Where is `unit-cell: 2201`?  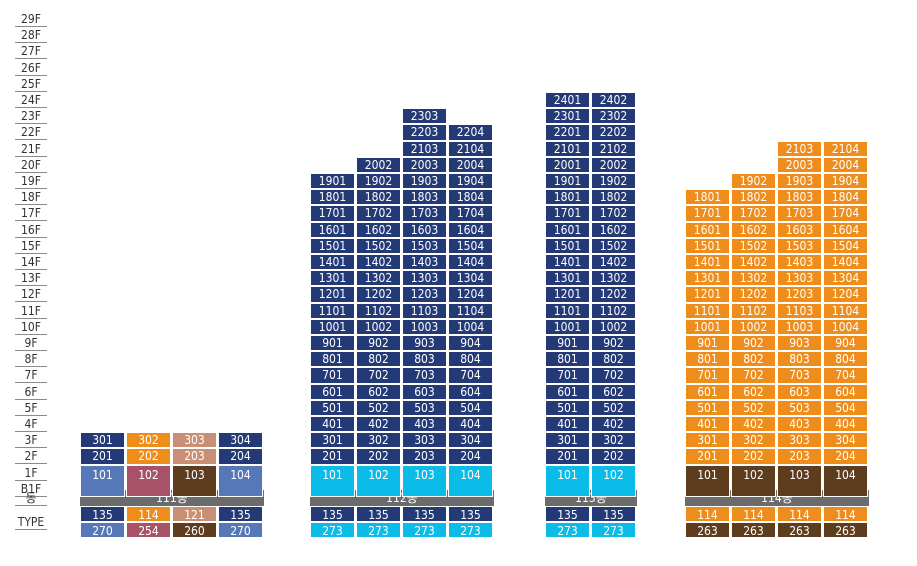
unit-cell: 2201 is located at coordinates (567, 132).